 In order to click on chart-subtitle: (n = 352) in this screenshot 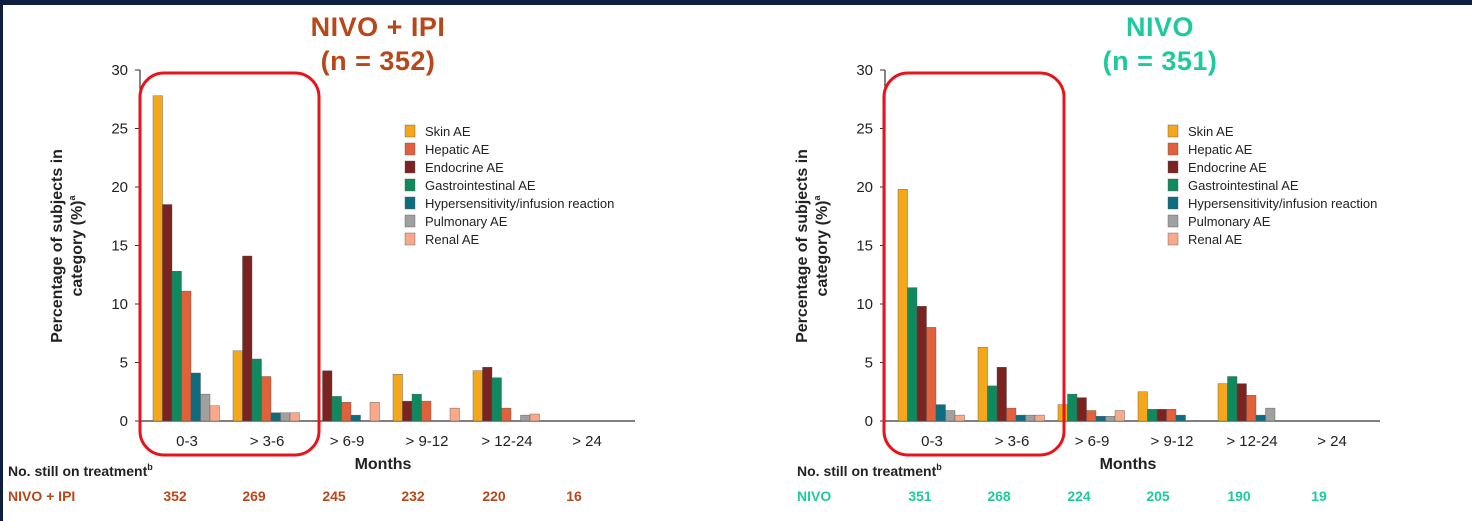, I will do `click(378, 61)`.